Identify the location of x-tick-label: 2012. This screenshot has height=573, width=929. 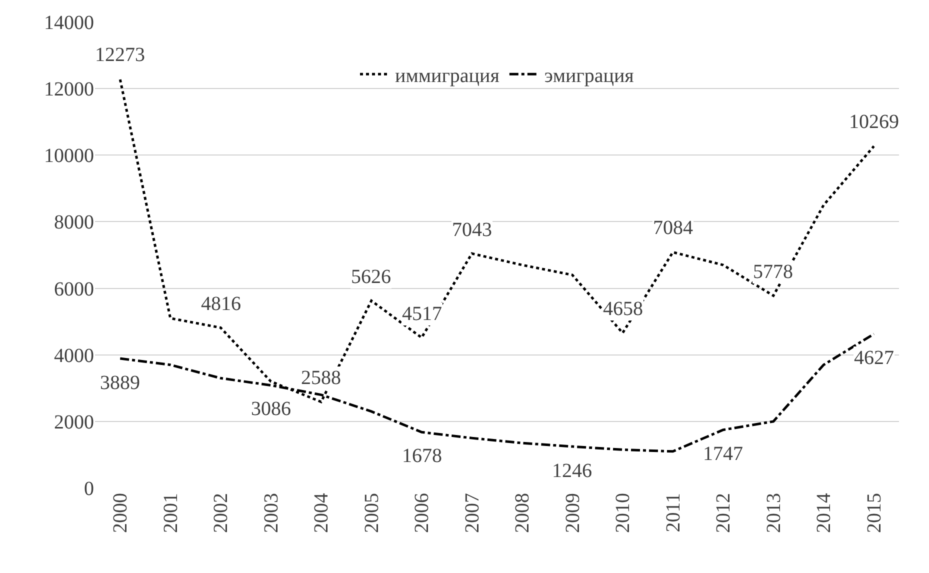
(723, 513).